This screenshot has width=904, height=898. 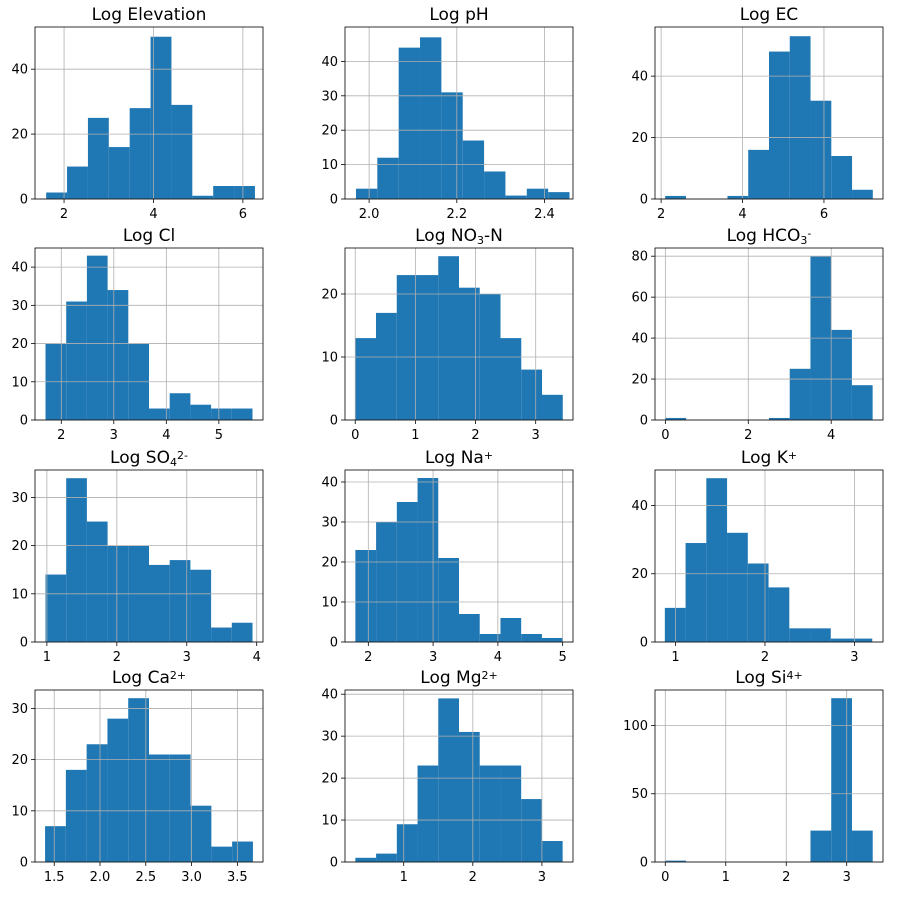 What do you see at coordinates (635, 726) in the screenshot?
I see `y-tick-label: 100` at bounding box center [635, 726].